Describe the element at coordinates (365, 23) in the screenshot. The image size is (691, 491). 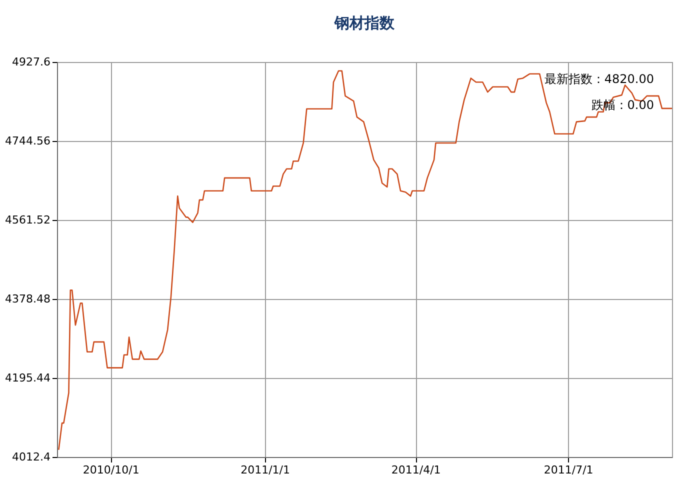
I see `chart-title: 钢材指数` at that location.